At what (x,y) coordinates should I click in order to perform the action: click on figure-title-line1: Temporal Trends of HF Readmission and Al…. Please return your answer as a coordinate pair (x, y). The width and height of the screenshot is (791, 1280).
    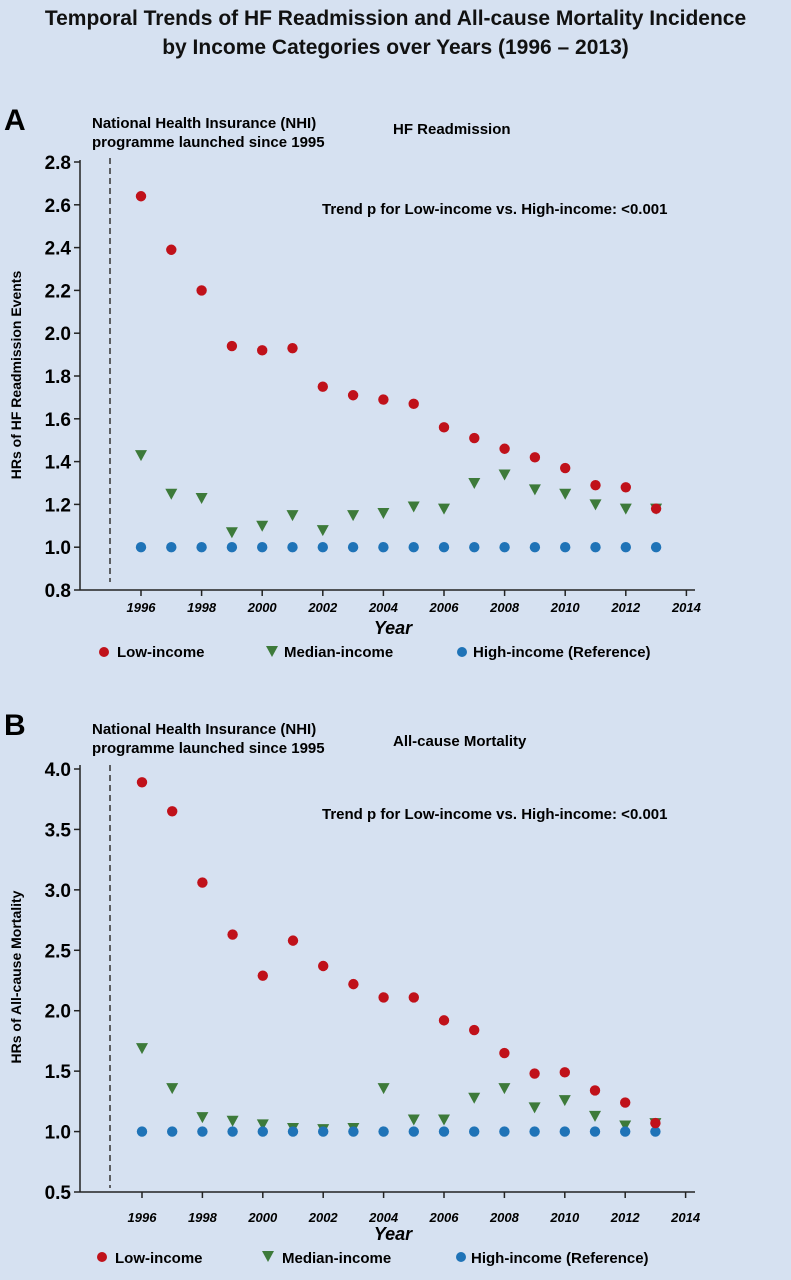
    Looking at the image, I should click on (395, 18).